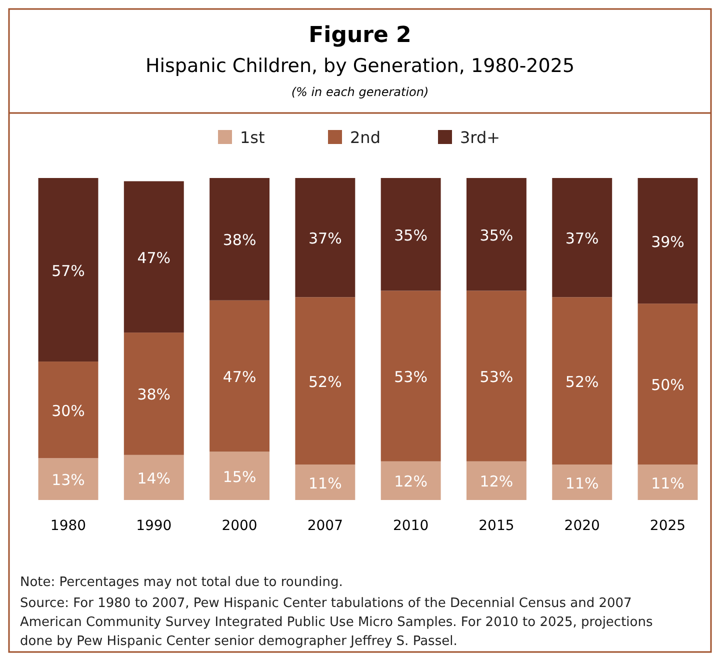  Describe the element at coordinates (360, 35) in the screenshot. I see `chart-title: Figure 2` at that location.